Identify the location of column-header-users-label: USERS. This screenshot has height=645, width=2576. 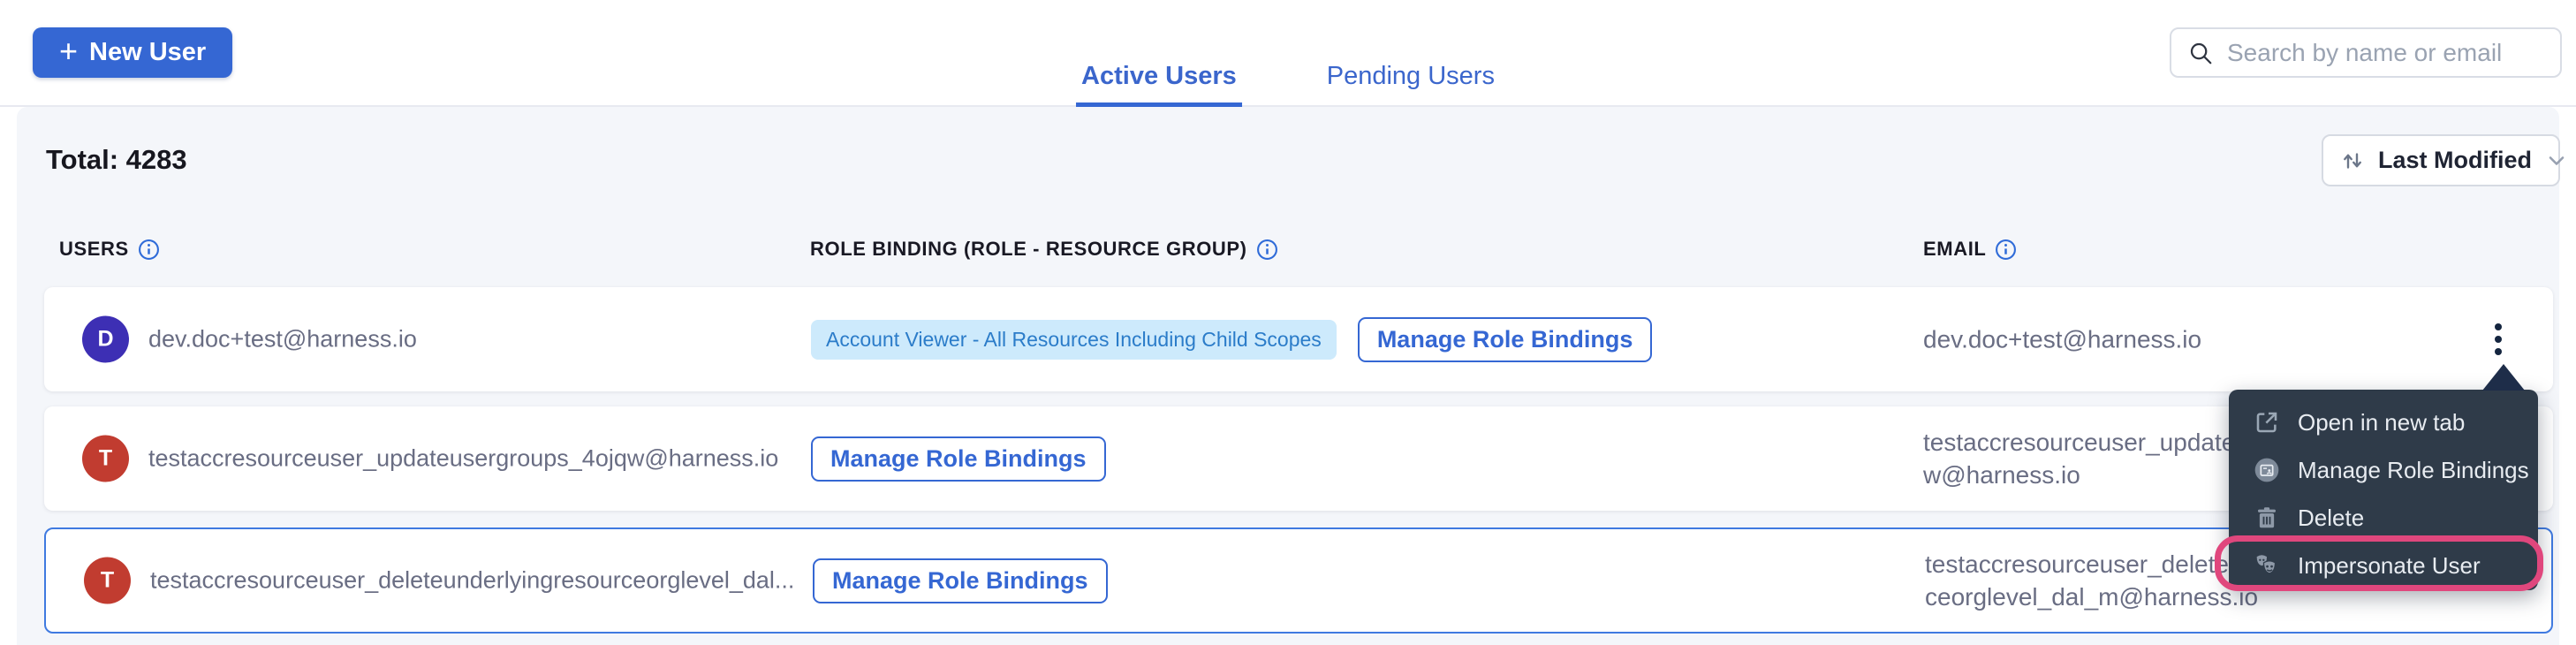
(94, 249).